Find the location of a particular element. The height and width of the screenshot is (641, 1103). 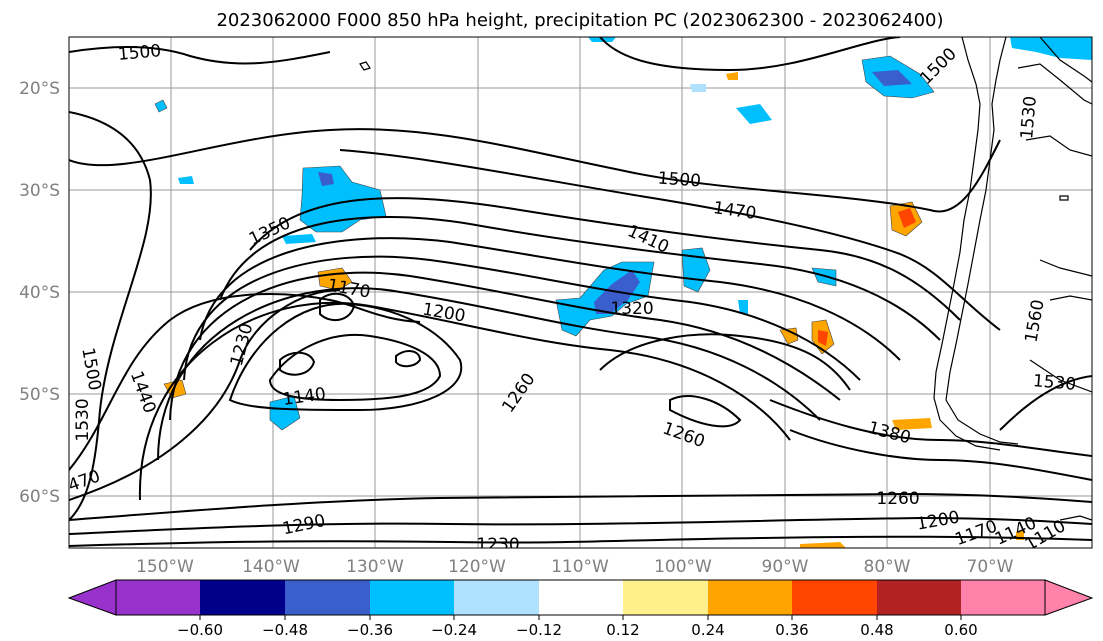

lon-label: 70°W is located at coordinates (990, 567).